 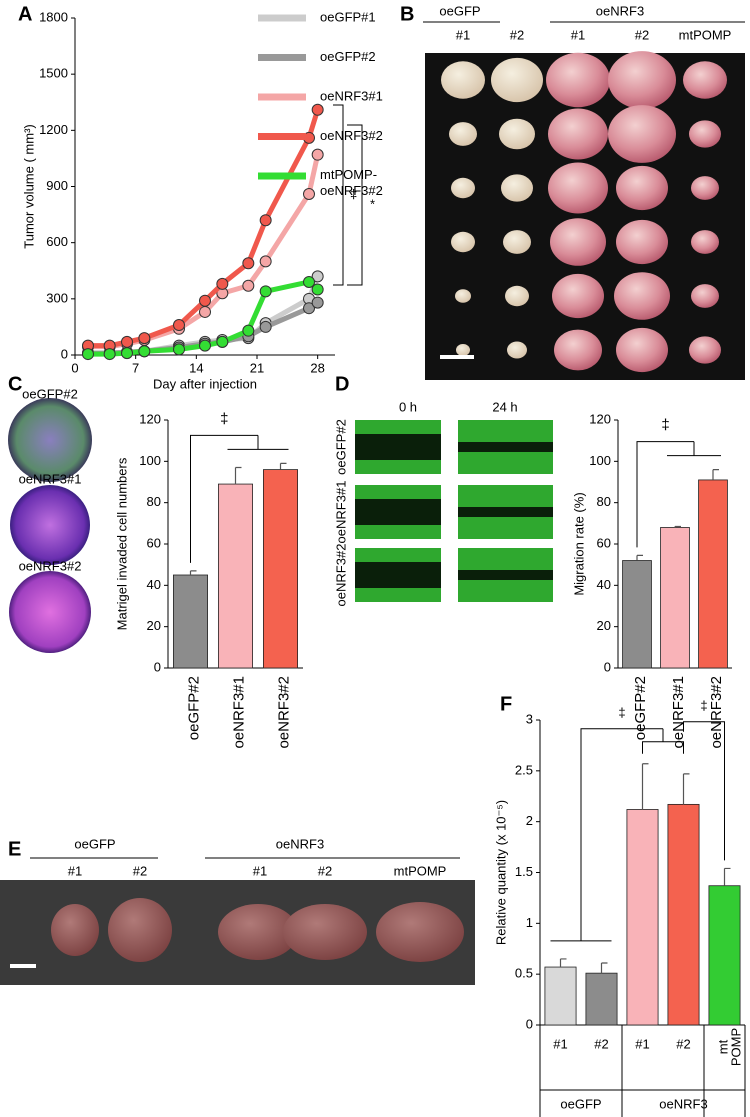 I want to click on panel-letter: E, so click(x=14, y=849).